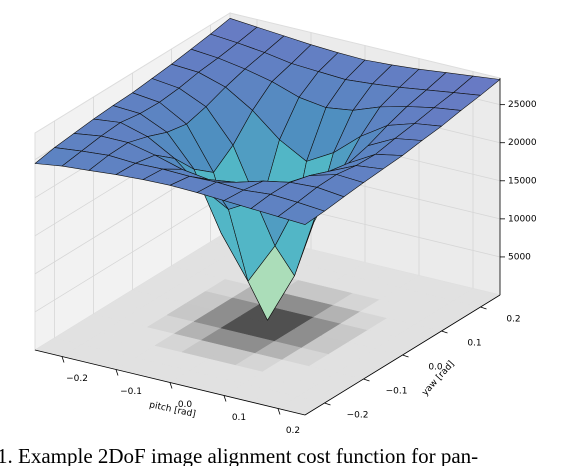  What do you see at coordinates (131, 392) in the screenshot?
I see `x-tick-label: −0.1` at bounding box center [131, 392].